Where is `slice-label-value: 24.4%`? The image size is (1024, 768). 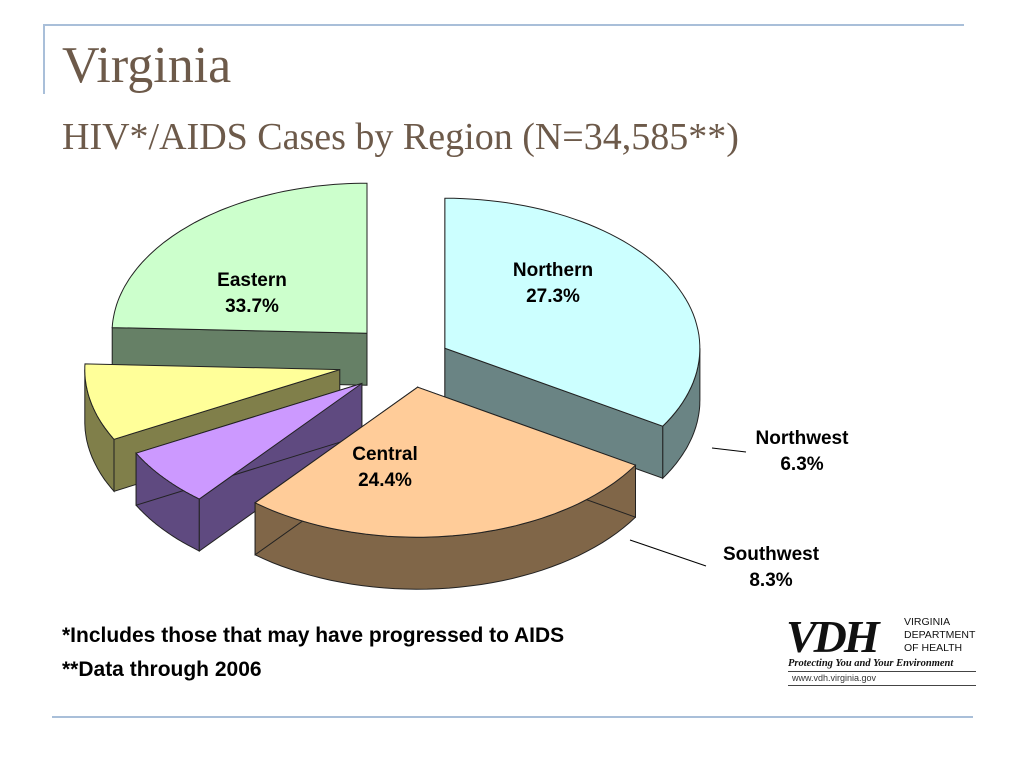 slice-label-value: 24.4% is located at coordinates (385, 480).